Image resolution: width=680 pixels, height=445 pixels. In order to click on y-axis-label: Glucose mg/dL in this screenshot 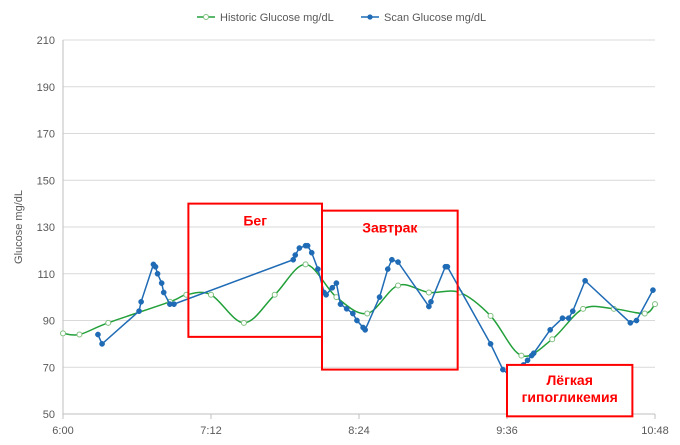, I will do `click(19, 227)`.